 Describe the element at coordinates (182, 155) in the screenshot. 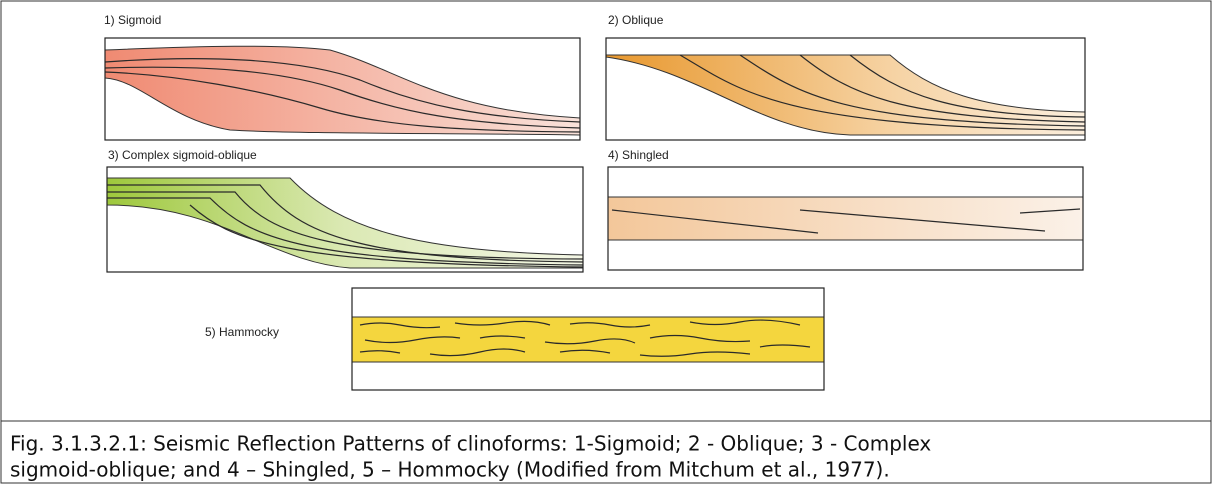

I see `panel-label: 3) Complex sigmoid-oblique` at that location.